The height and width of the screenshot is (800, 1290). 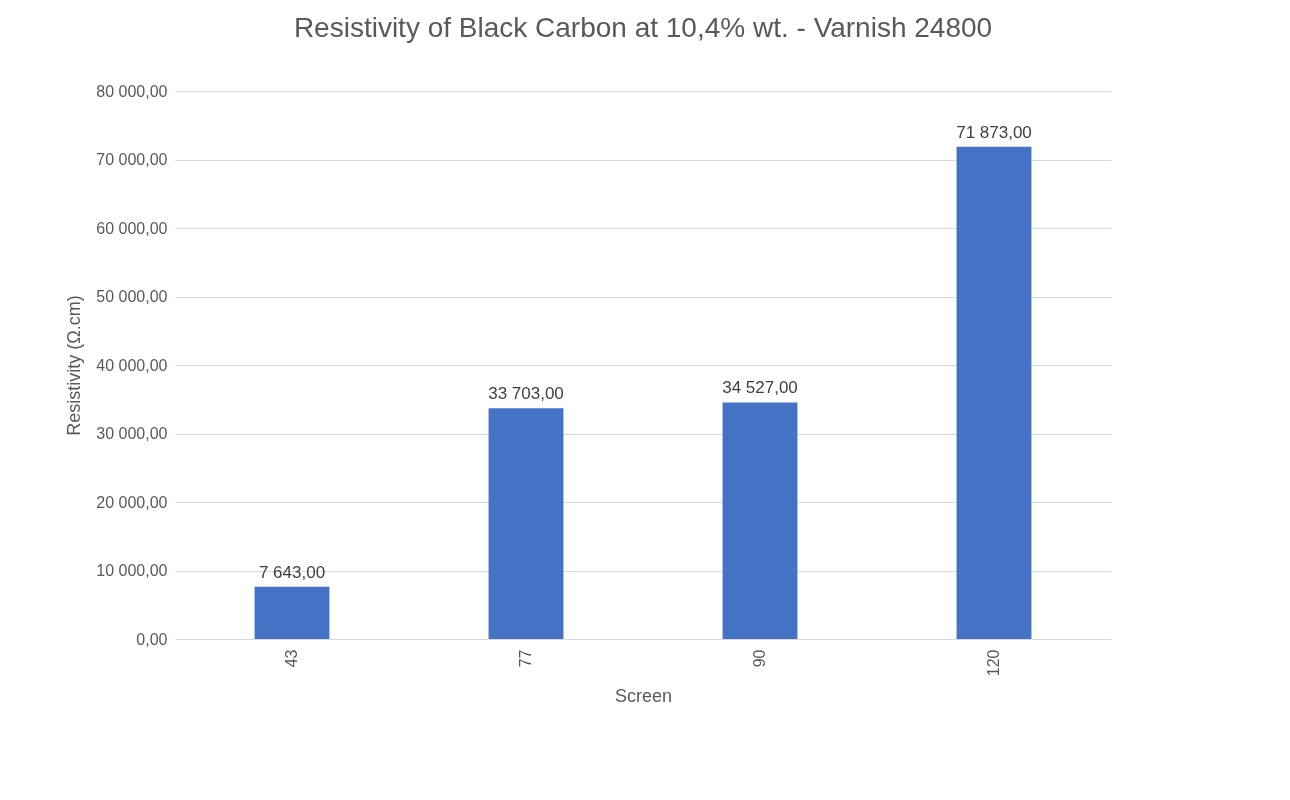 What do you see at coordinates (132, 433) in the screenshot?
I see `y-tick-label: 30 000,00` at bounding box center [132, 433].